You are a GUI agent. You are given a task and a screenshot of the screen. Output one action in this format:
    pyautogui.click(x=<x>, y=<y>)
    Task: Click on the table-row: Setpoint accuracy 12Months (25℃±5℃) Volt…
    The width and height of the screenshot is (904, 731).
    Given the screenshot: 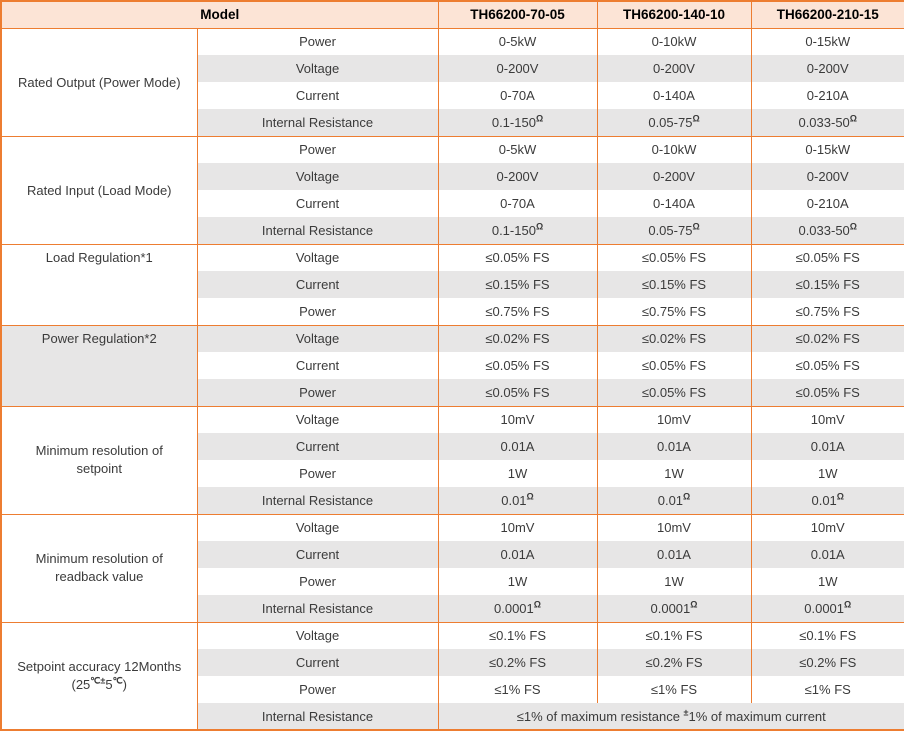 What is the action you would take?
    pyautogui.click(x=452, y=675)
    